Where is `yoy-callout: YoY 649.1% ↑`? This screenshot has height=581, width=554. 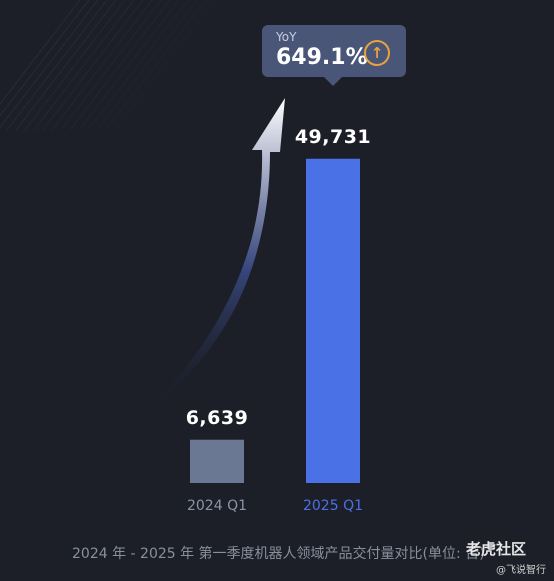 yoy-callout: YoY 649.1% ↑ is located at coordinates (334, 55).